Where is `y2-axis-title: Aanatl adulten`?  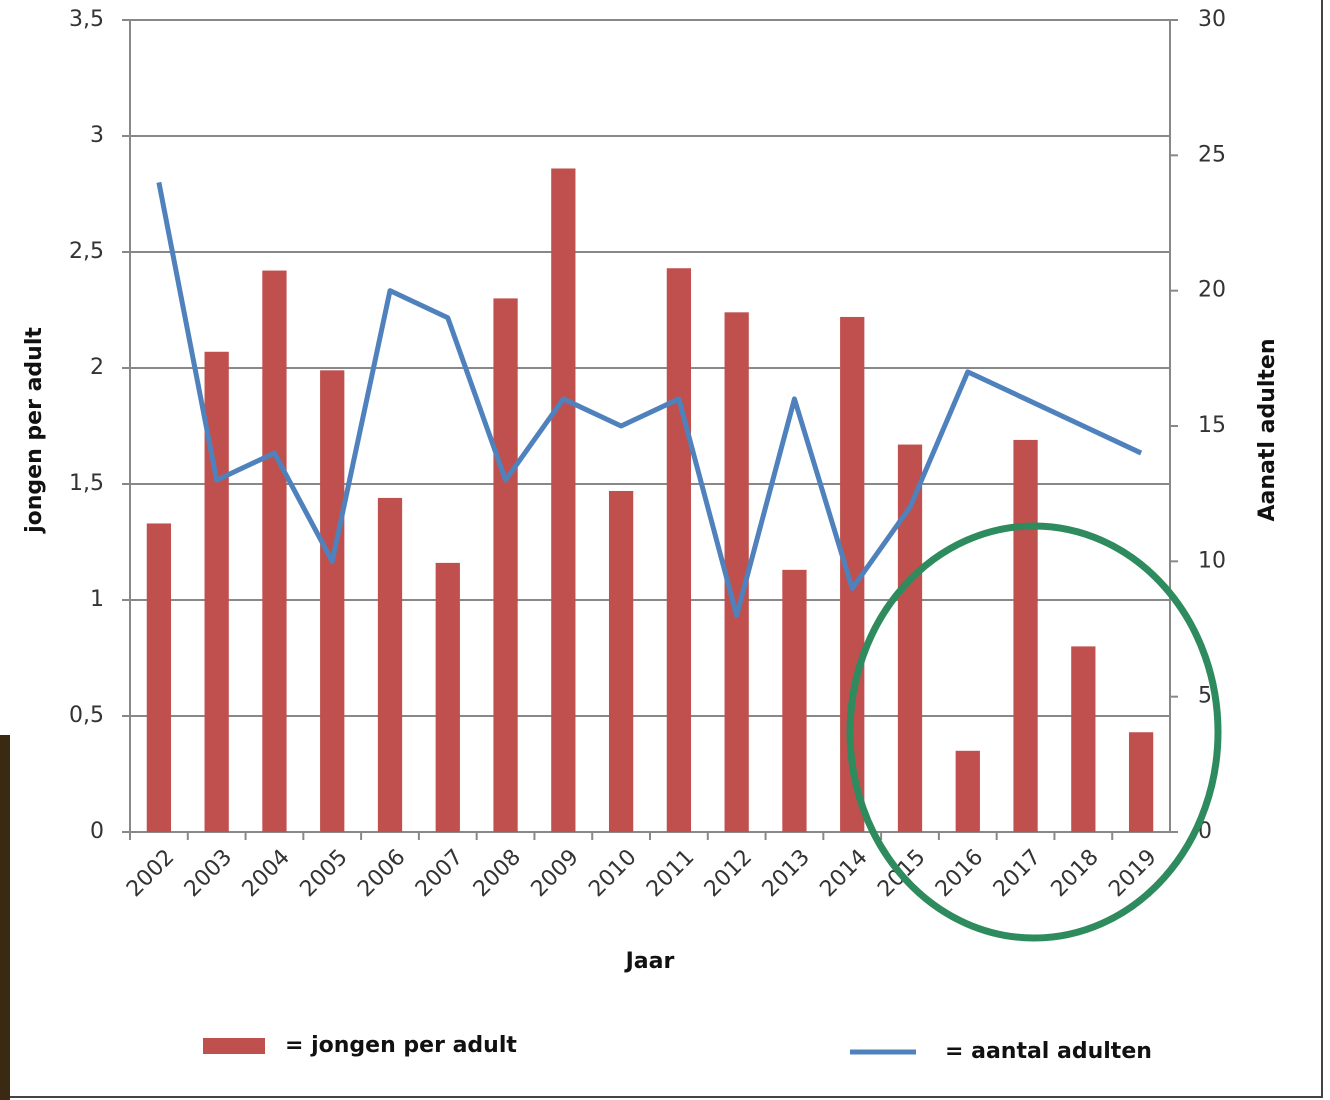
y2-axis-title: Aanatl adulten is located at coordinates (1267, 430).